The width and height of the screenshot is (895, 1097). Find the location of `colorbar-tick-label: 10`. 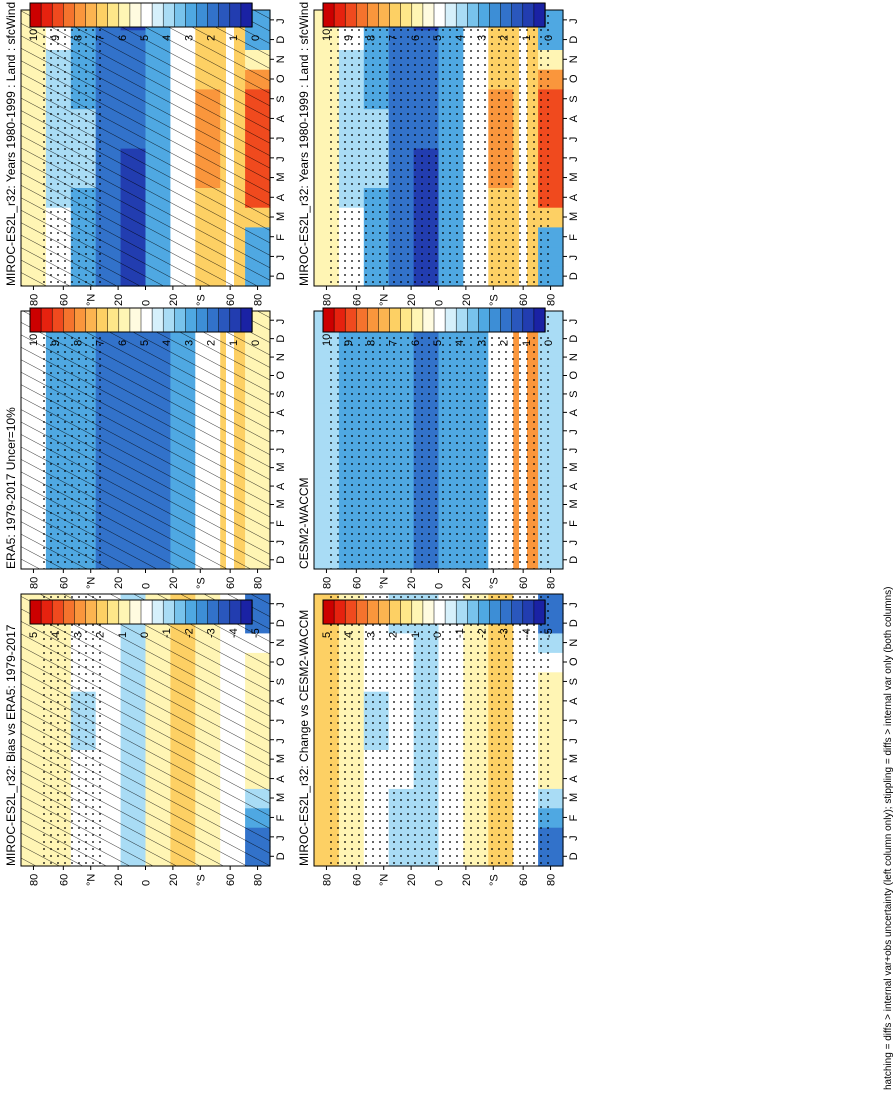

colorbar-tick-label: 10 is located at coordinates (34, 340).